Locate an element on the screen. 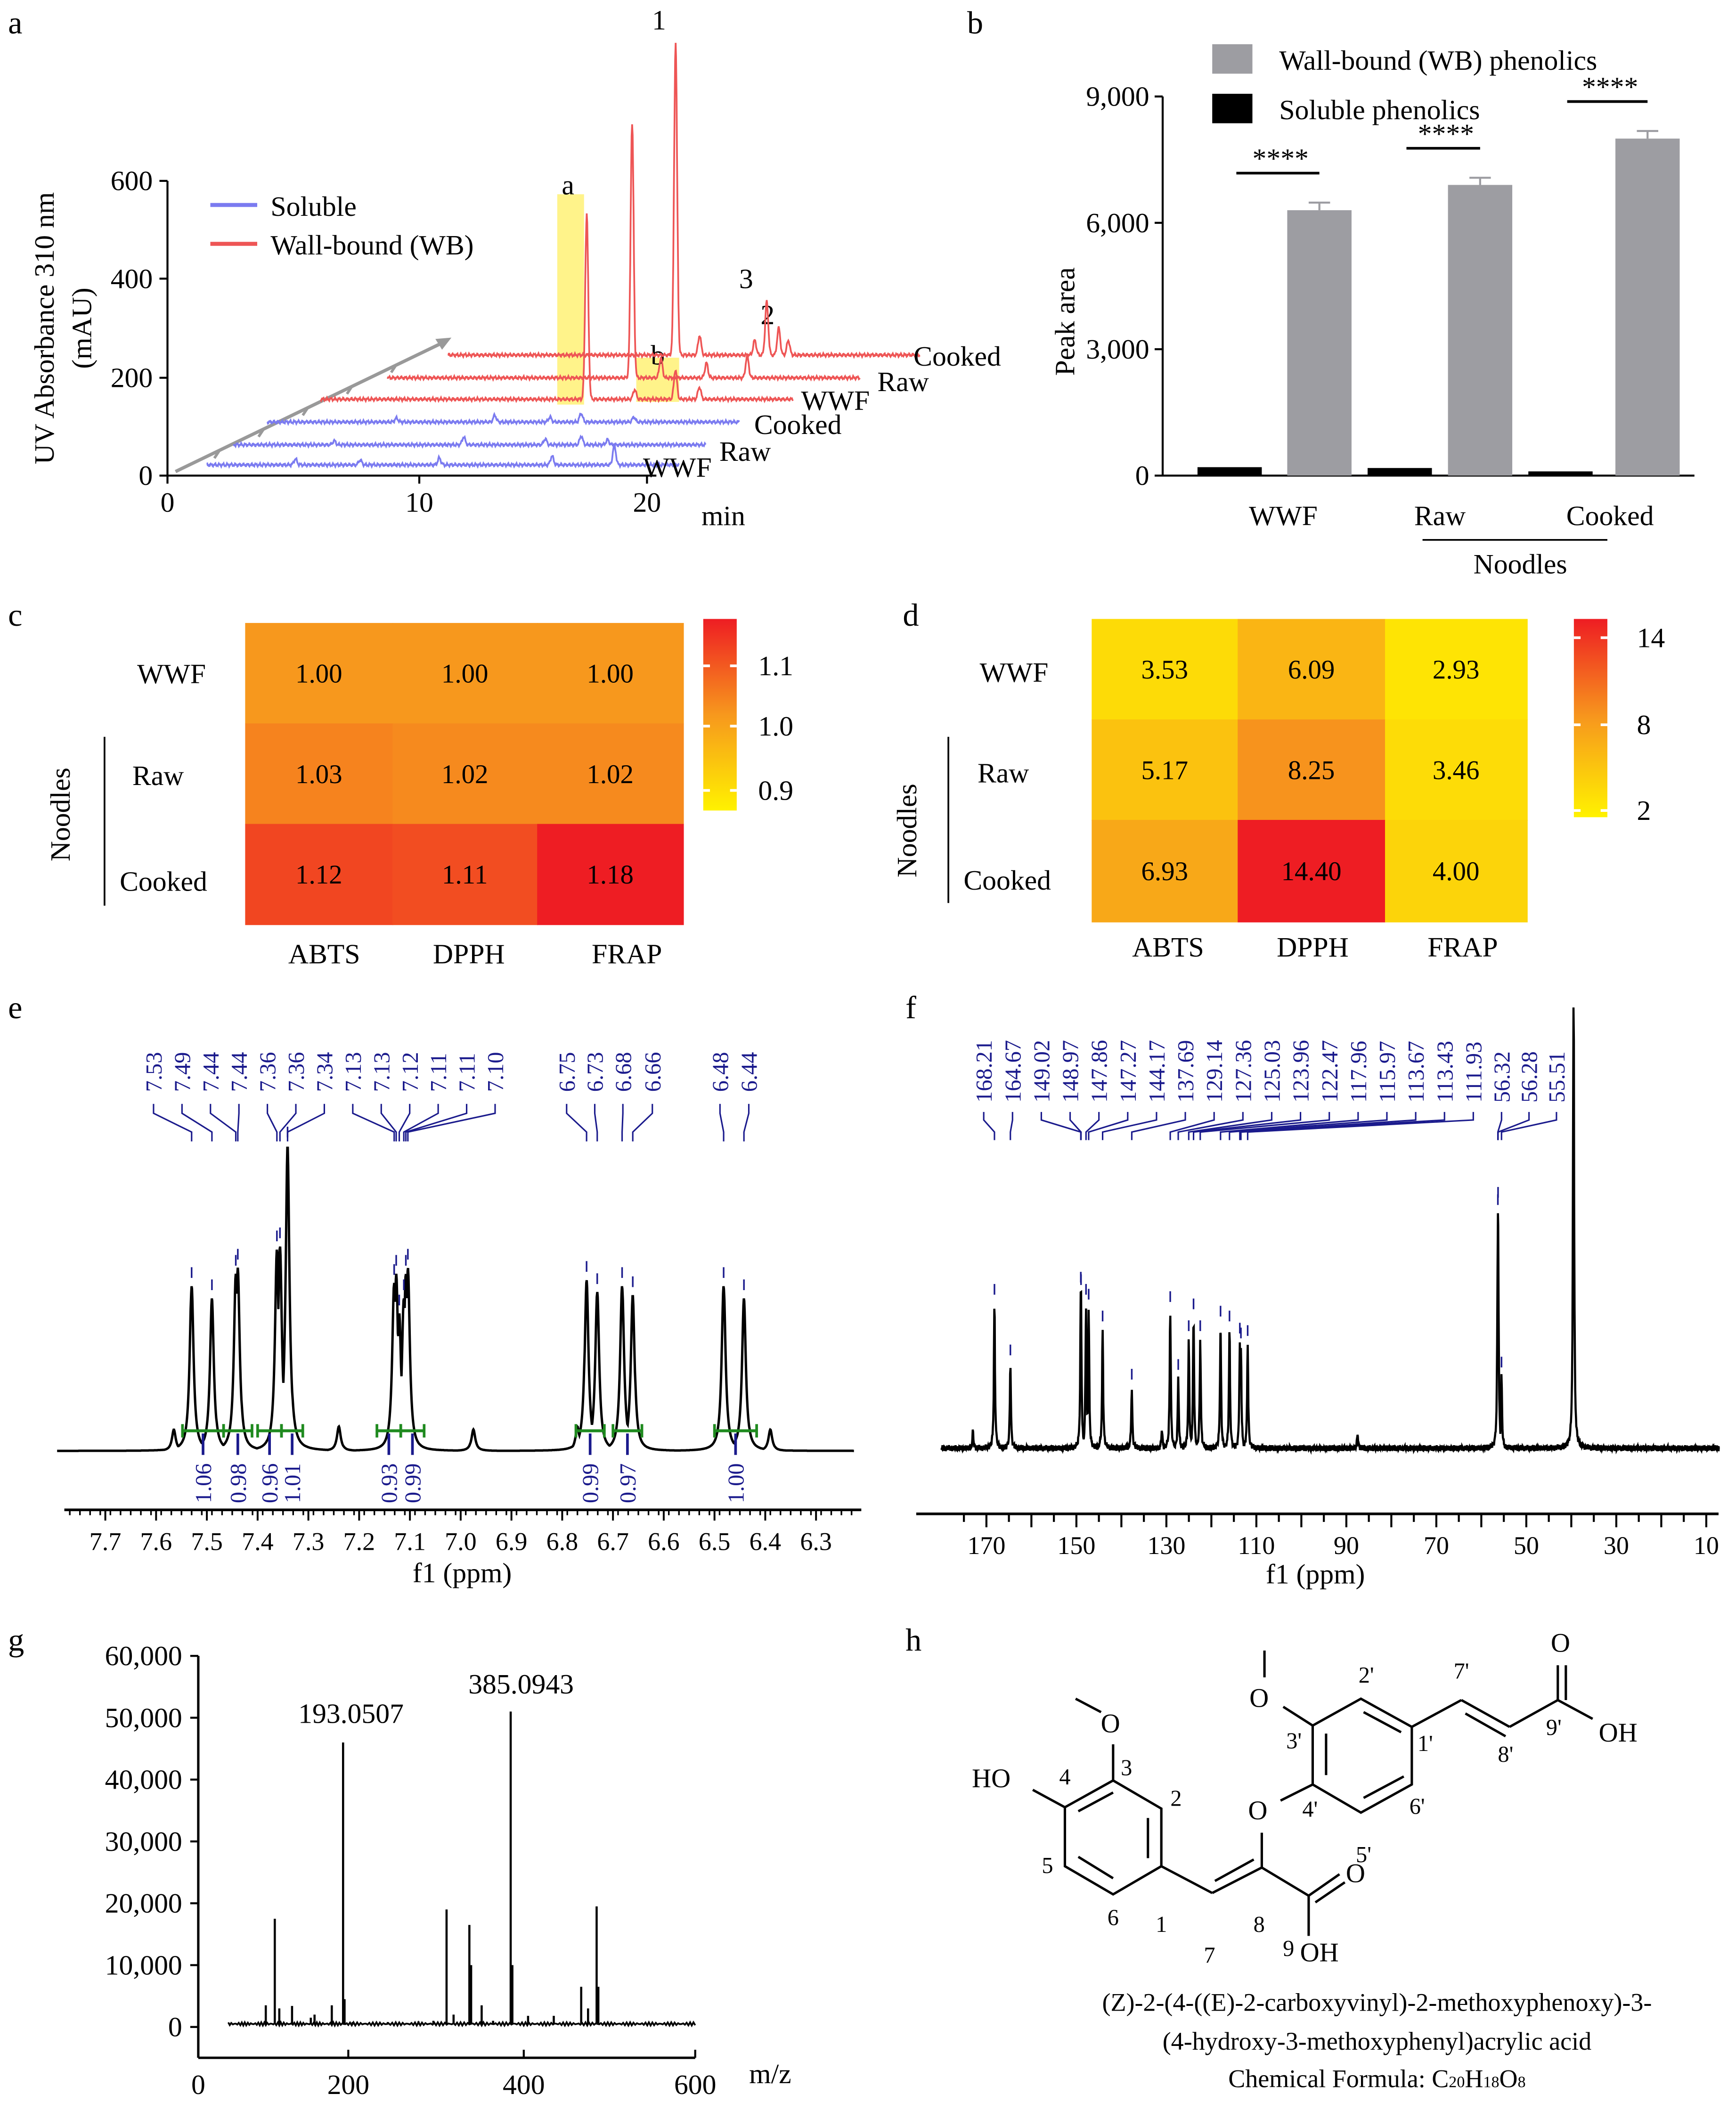 The height and width of the screenshot is (2102, 1736). atom-number: 3' is located at coordinates (1294, 1741).